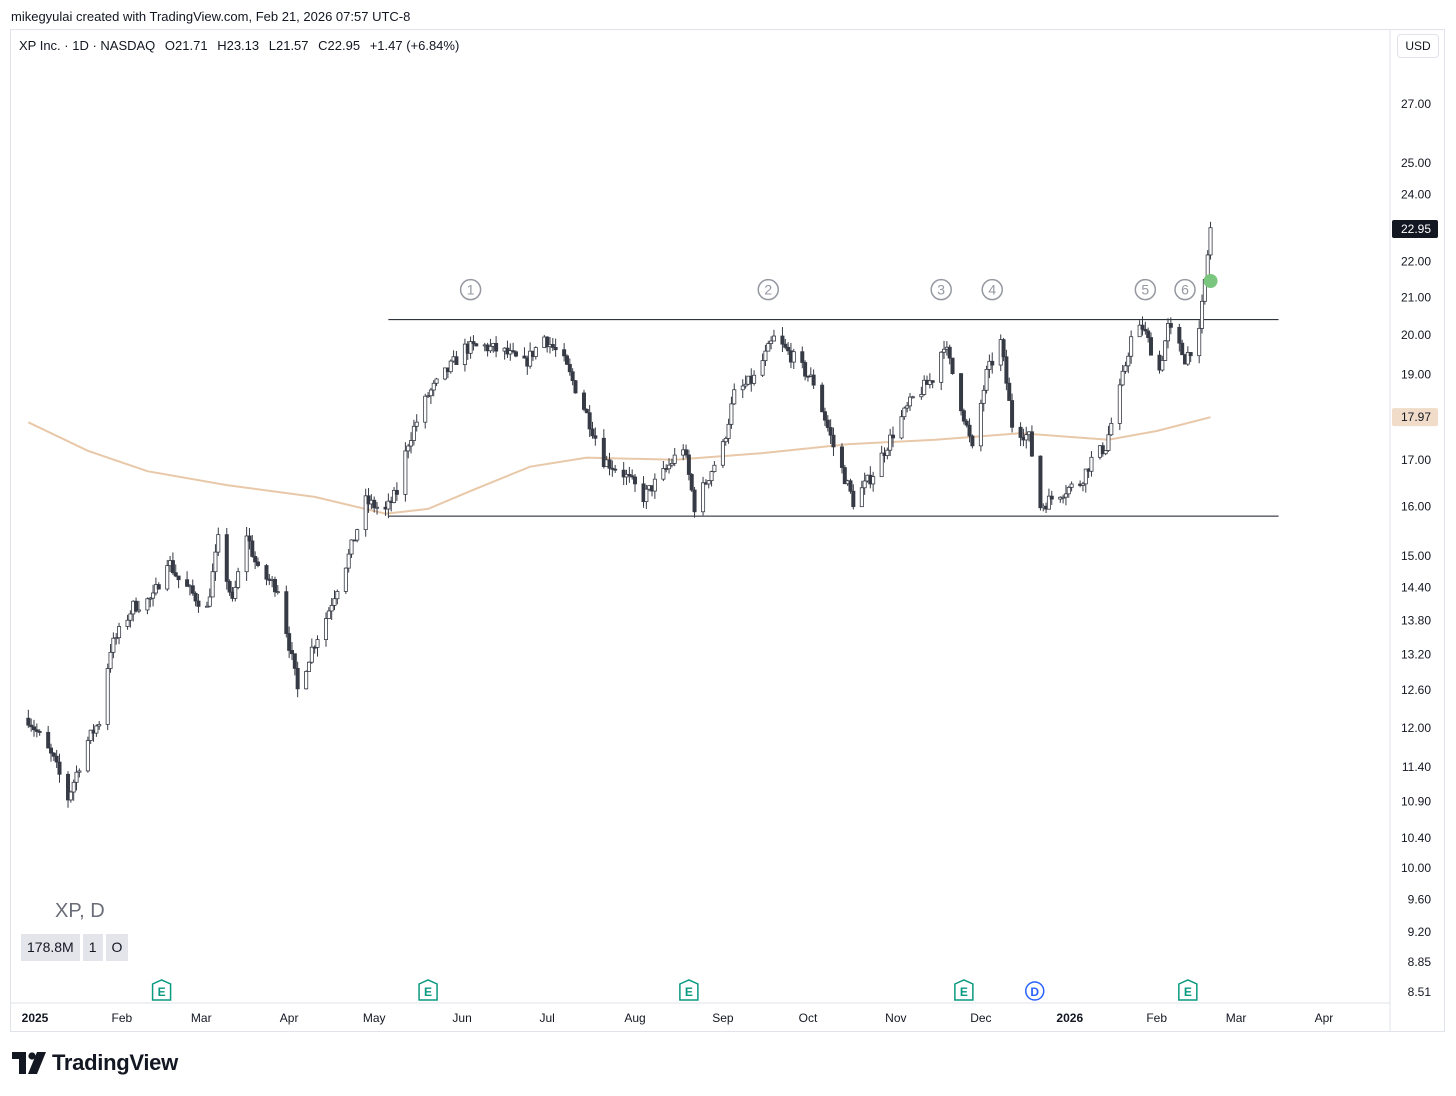 This screenshot has height=1096, width=1456. I want to click on indicator-pills: 178.8M 1 O, so click(75, 947).